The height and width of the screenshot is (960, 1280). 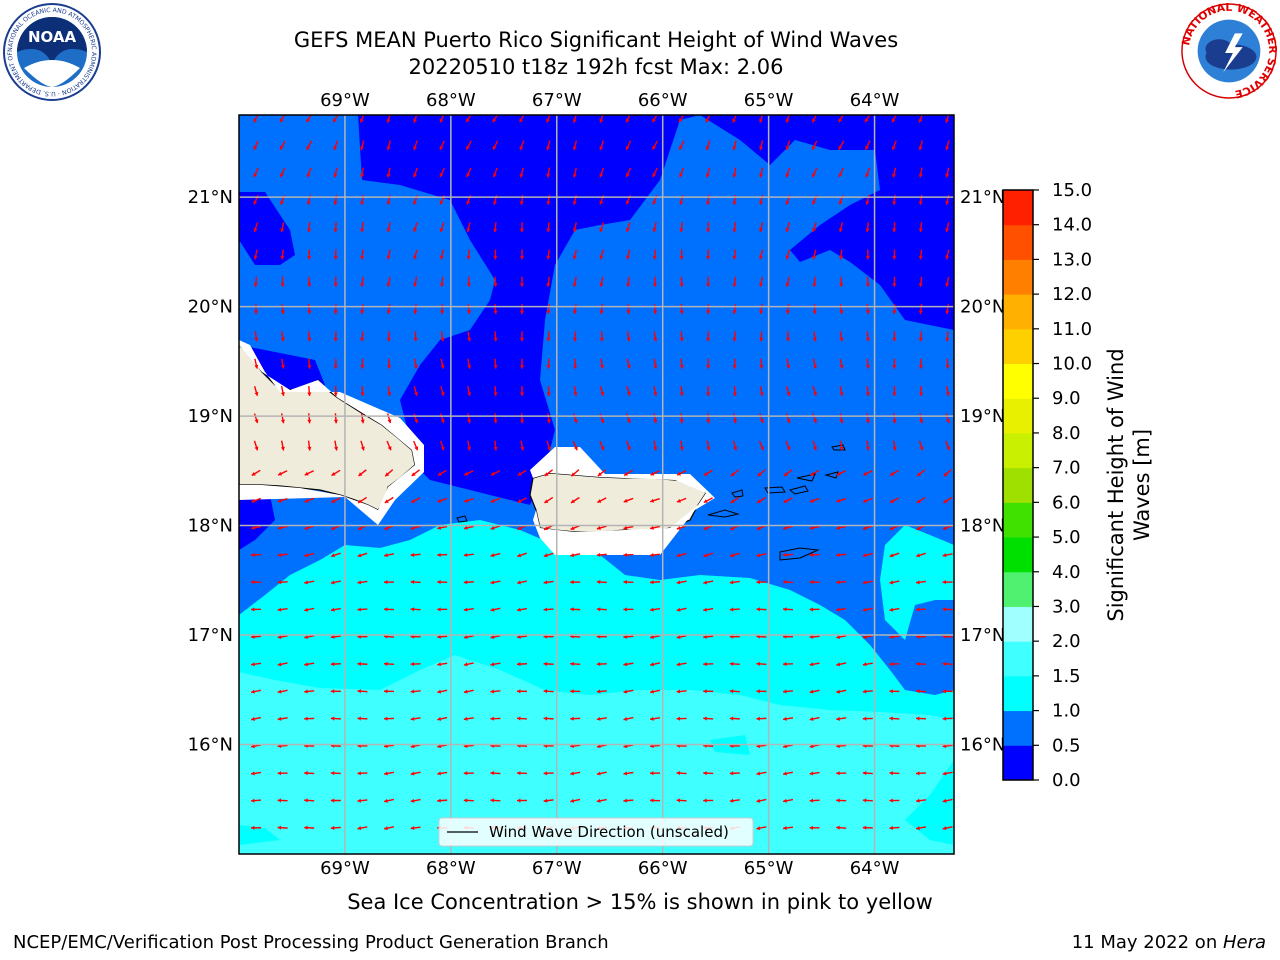 What do you see at coordinates (1066, 745) in the screenshot?
I see `colorbar-tick-label: 0.5` at bounding box center [1066, 745].